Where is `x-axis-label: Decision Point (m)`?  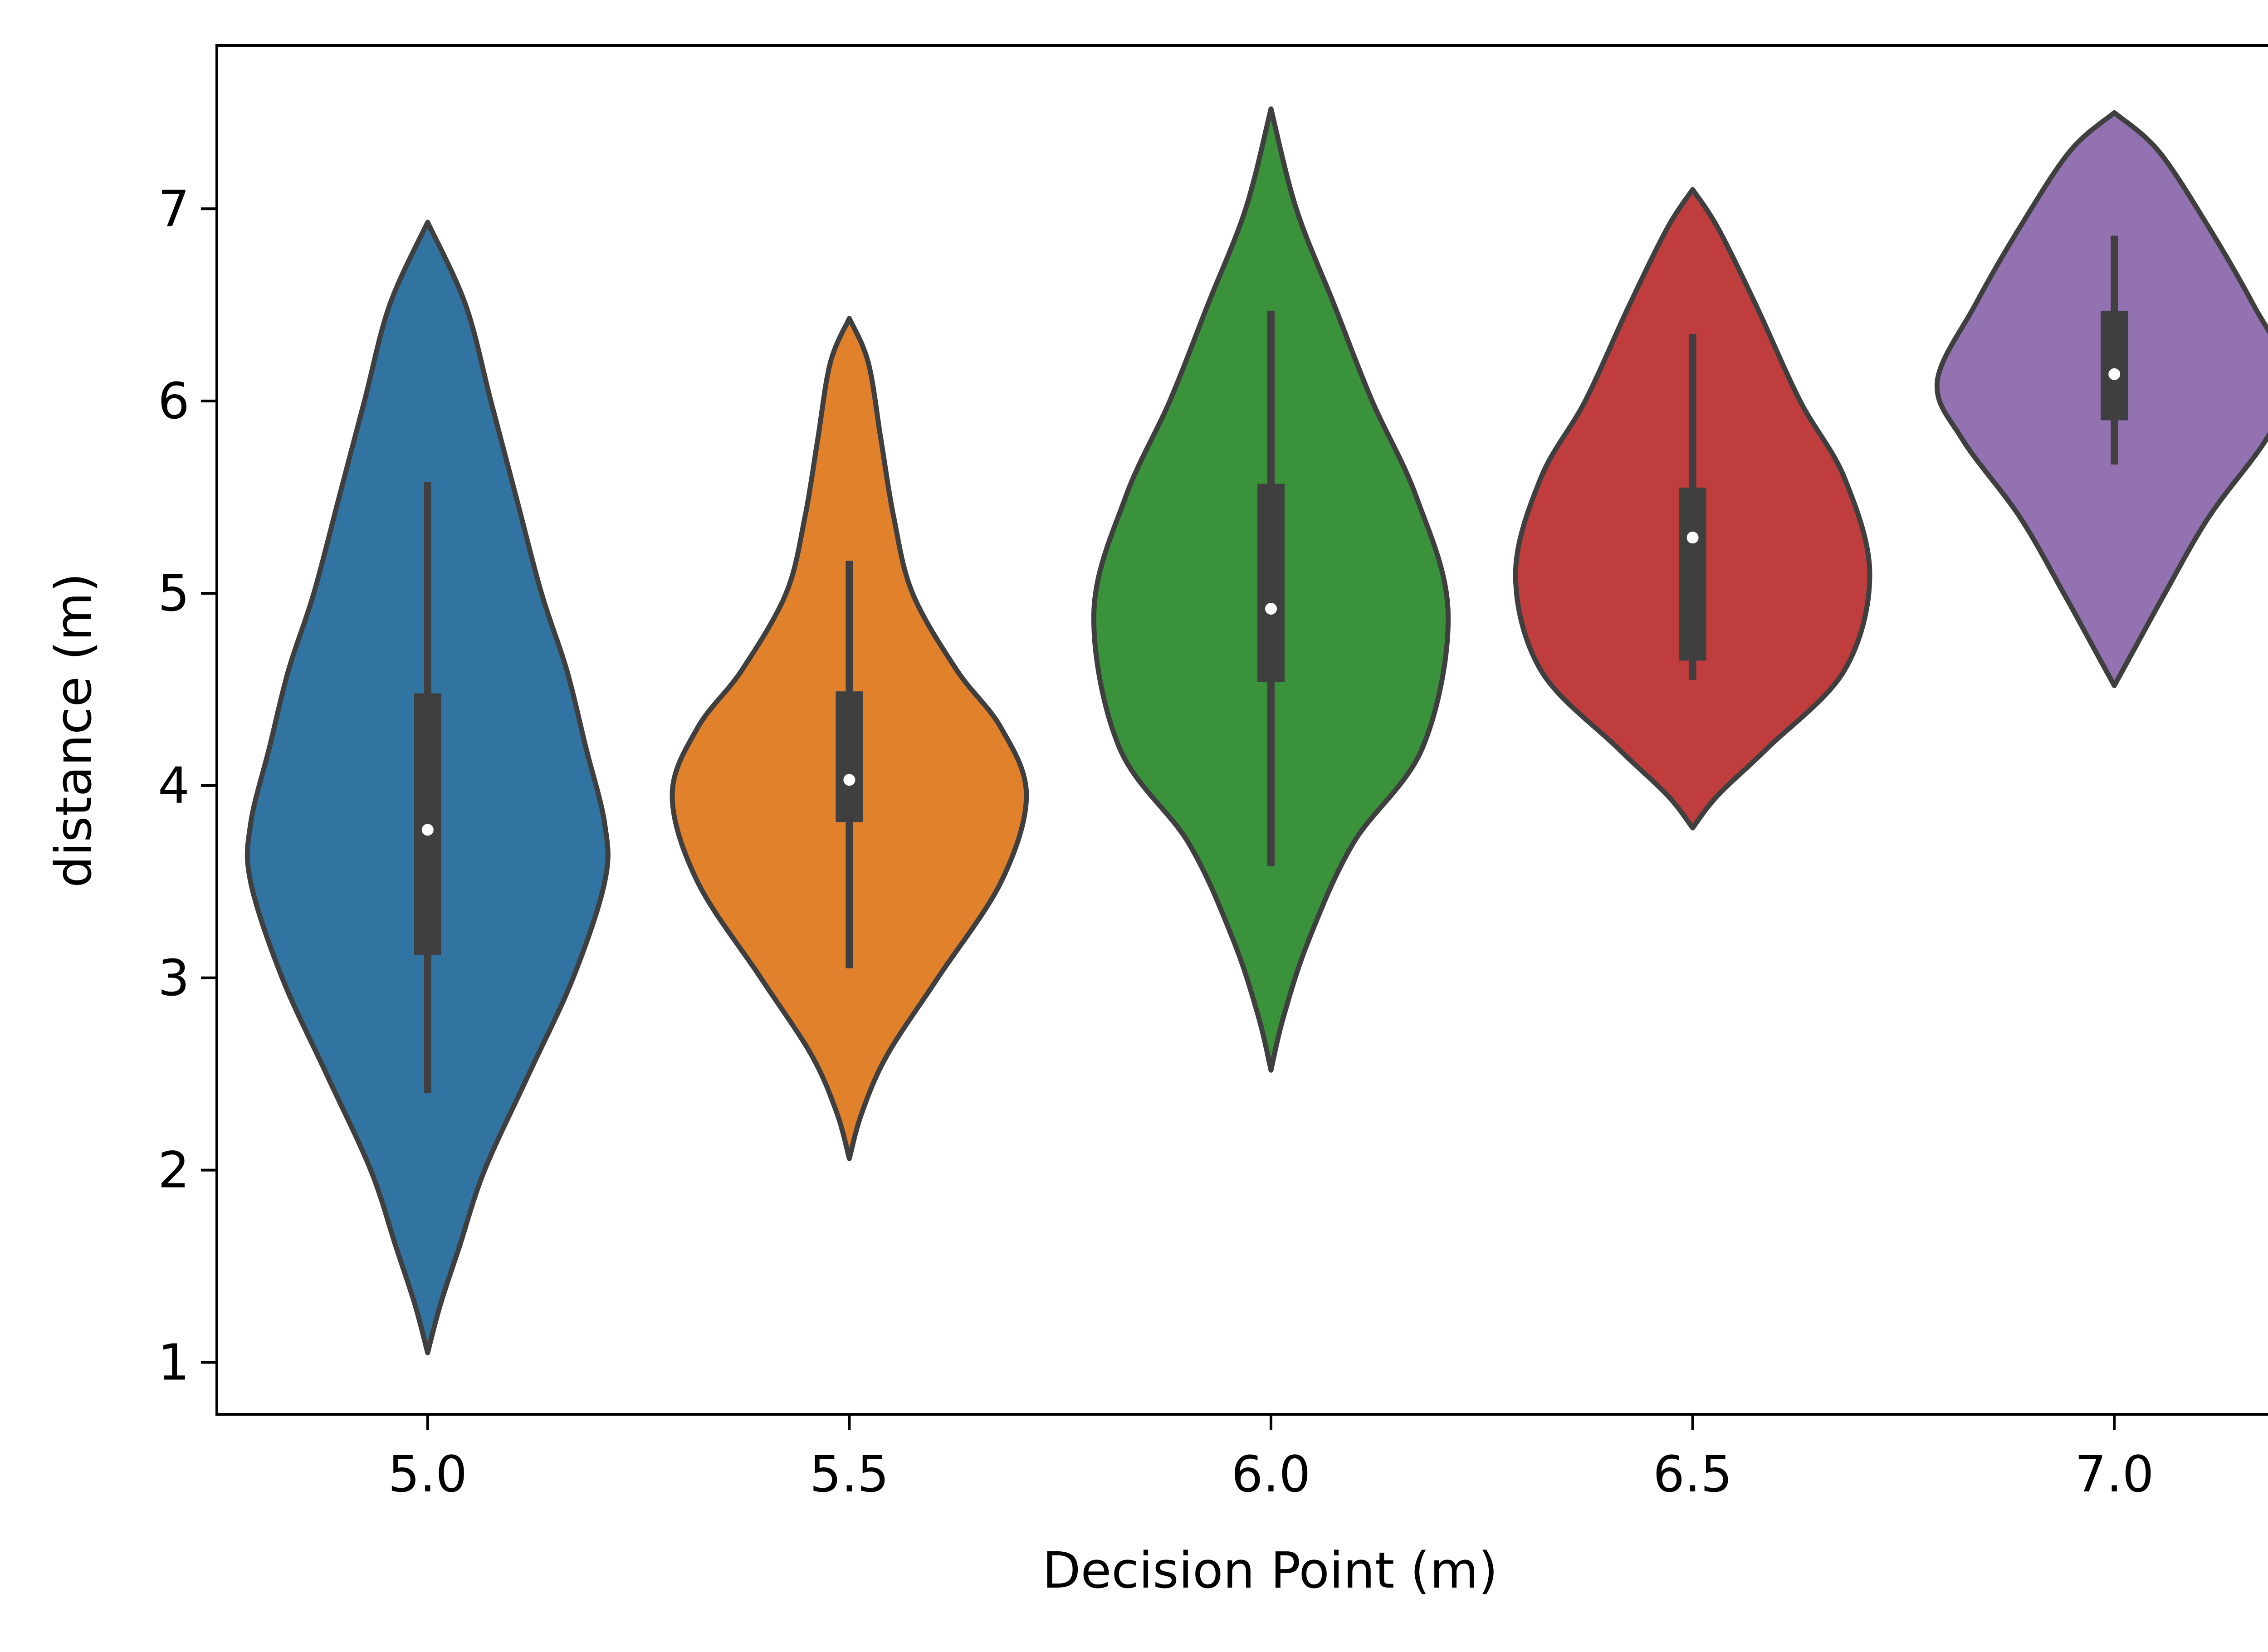 x-axis-label: Decision Point (m) is located at coordinates (1270, 1570).